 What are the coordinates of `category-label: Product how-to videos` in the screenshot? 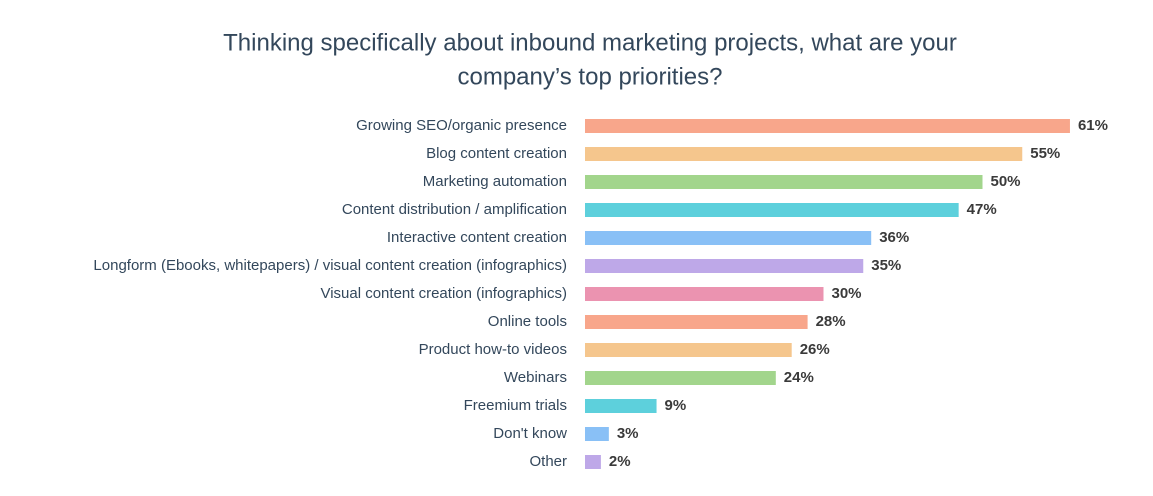 It's located at (493, 349).